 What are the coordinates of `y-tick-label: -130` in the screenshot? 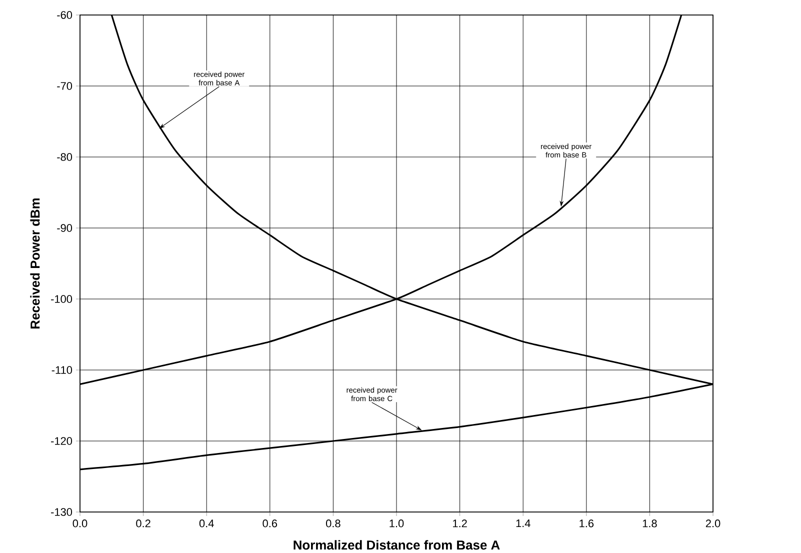 It's located at (61, 512).